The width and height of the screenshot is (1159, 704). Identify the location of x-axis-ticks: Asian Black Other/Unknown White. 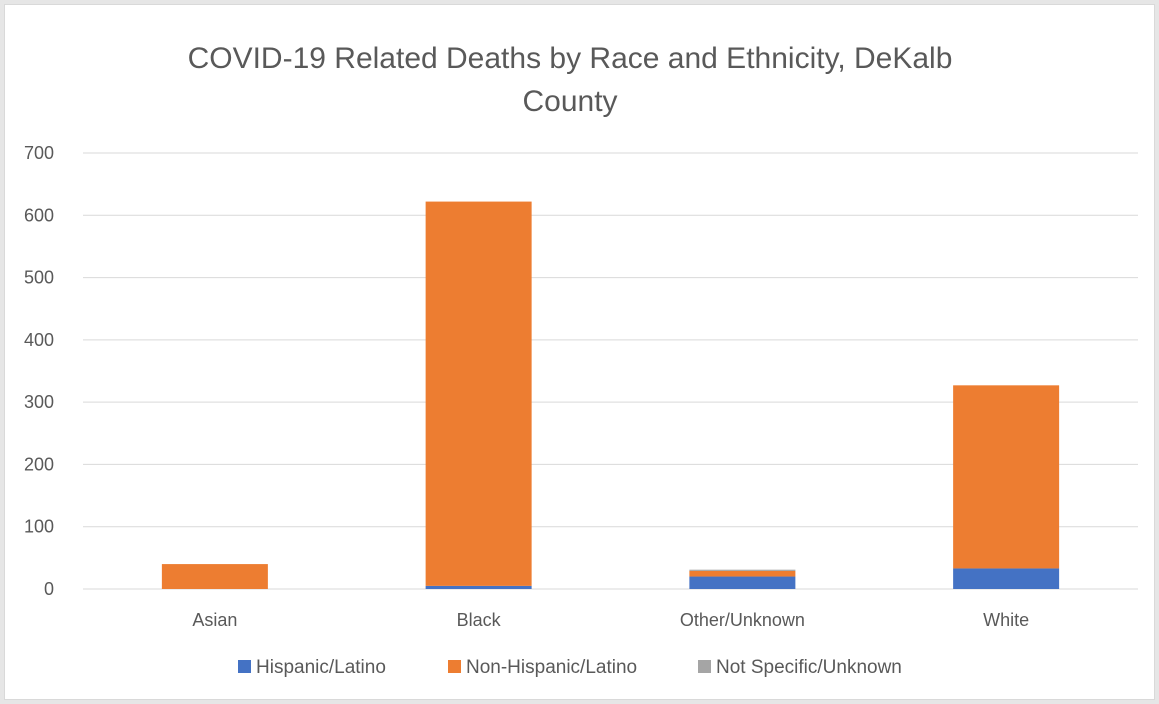
(610, 620).